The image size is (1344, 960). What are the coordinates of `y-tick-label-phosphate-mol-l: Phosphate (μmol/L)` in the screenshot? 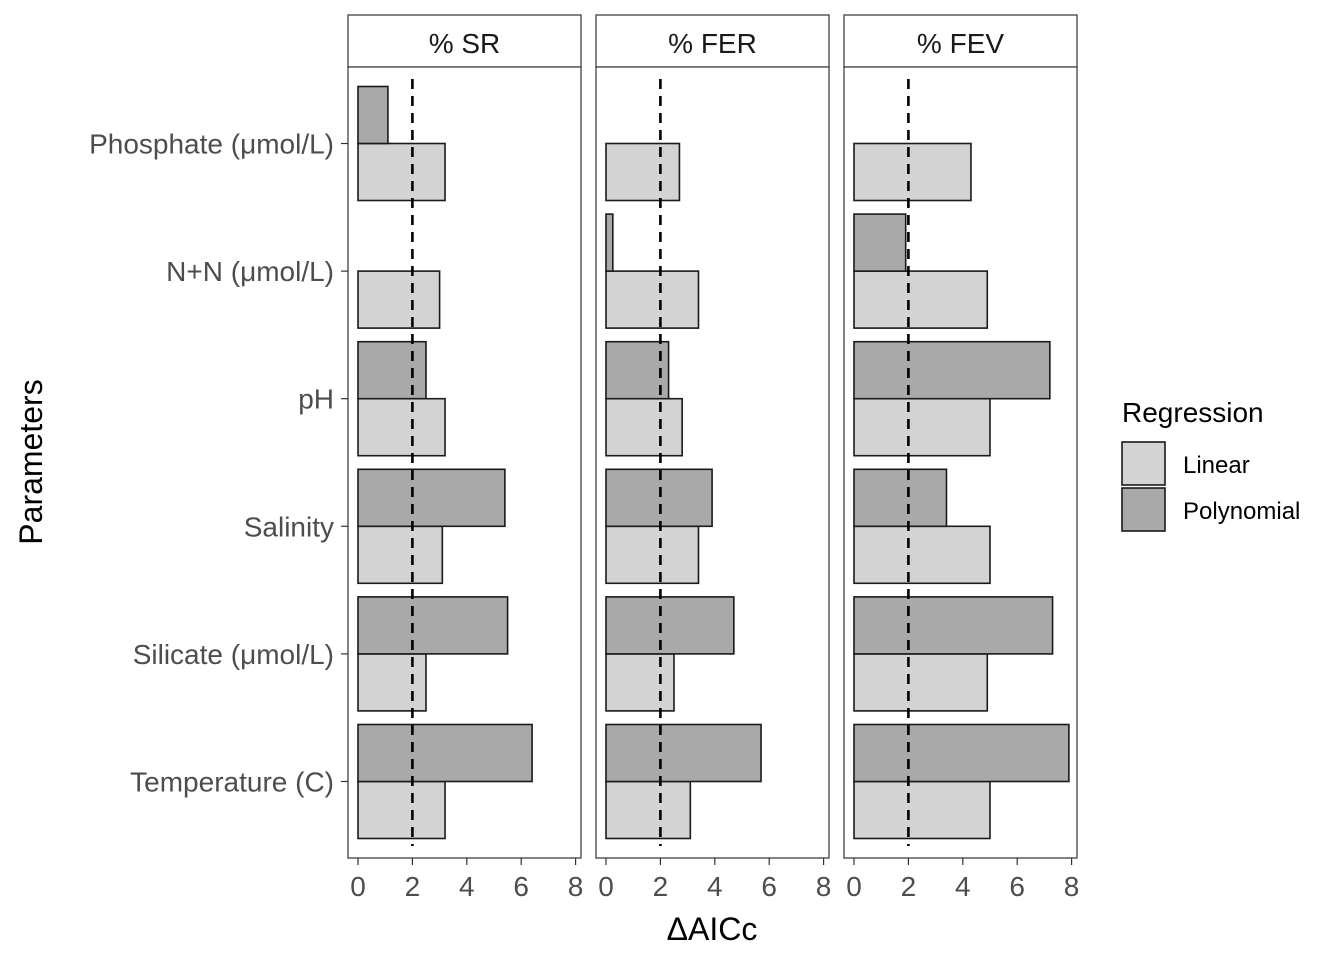 It's located at (211, 144).